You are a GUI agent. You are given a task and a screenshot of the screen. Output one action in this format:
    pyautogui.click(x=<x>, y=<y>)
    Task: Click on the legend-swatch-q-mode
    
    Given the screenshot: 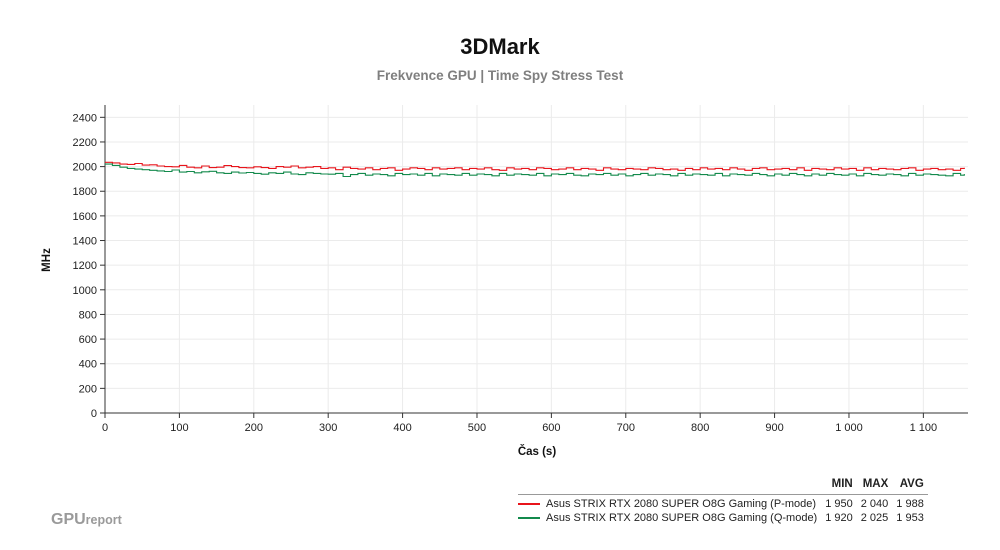 What is the action you would take?
    pyautogui.click(x=529, y=518)
    